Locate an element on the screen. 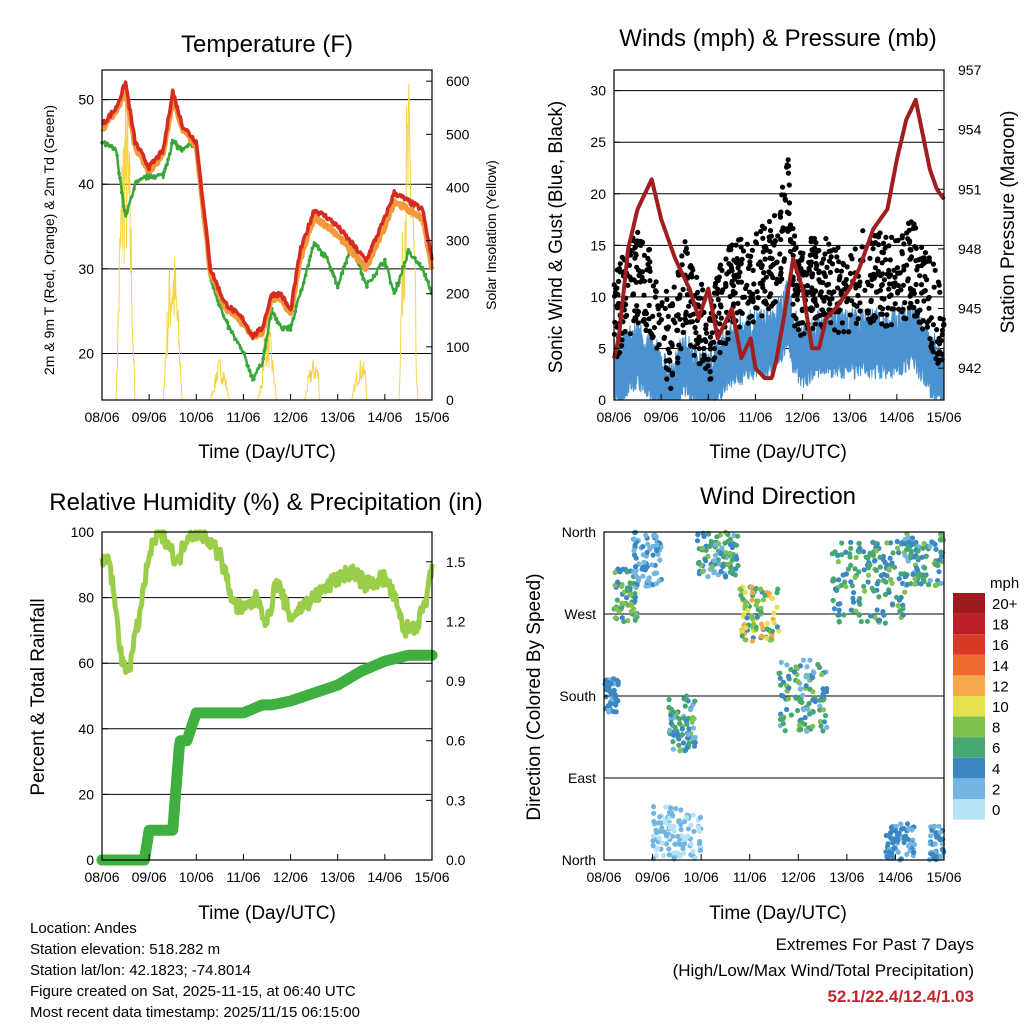 The image size is (1024, 1024). y-tick-label: 20 is located at coordinates (86, 794).